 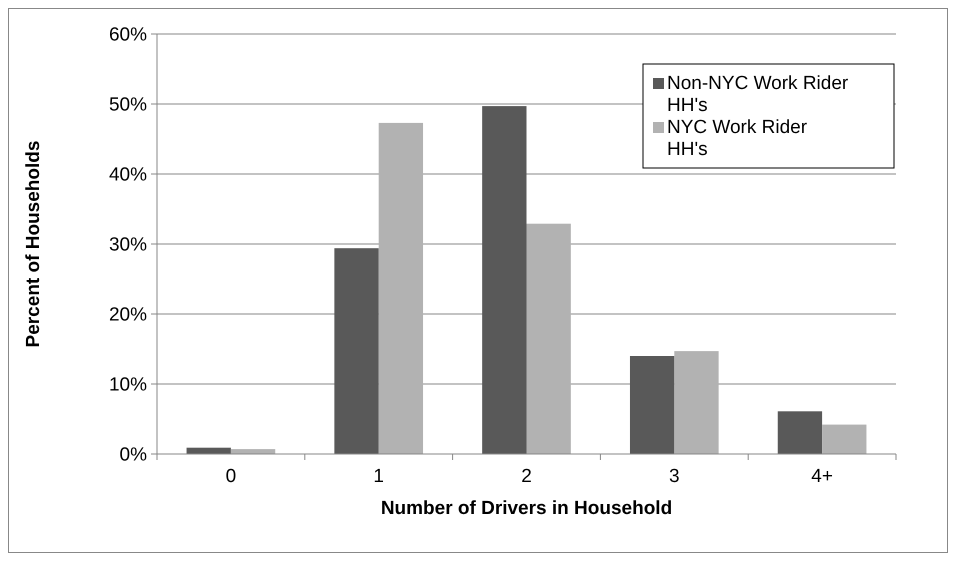 I want to click on y-tick-label: 30%, so click(x=128, y=245).